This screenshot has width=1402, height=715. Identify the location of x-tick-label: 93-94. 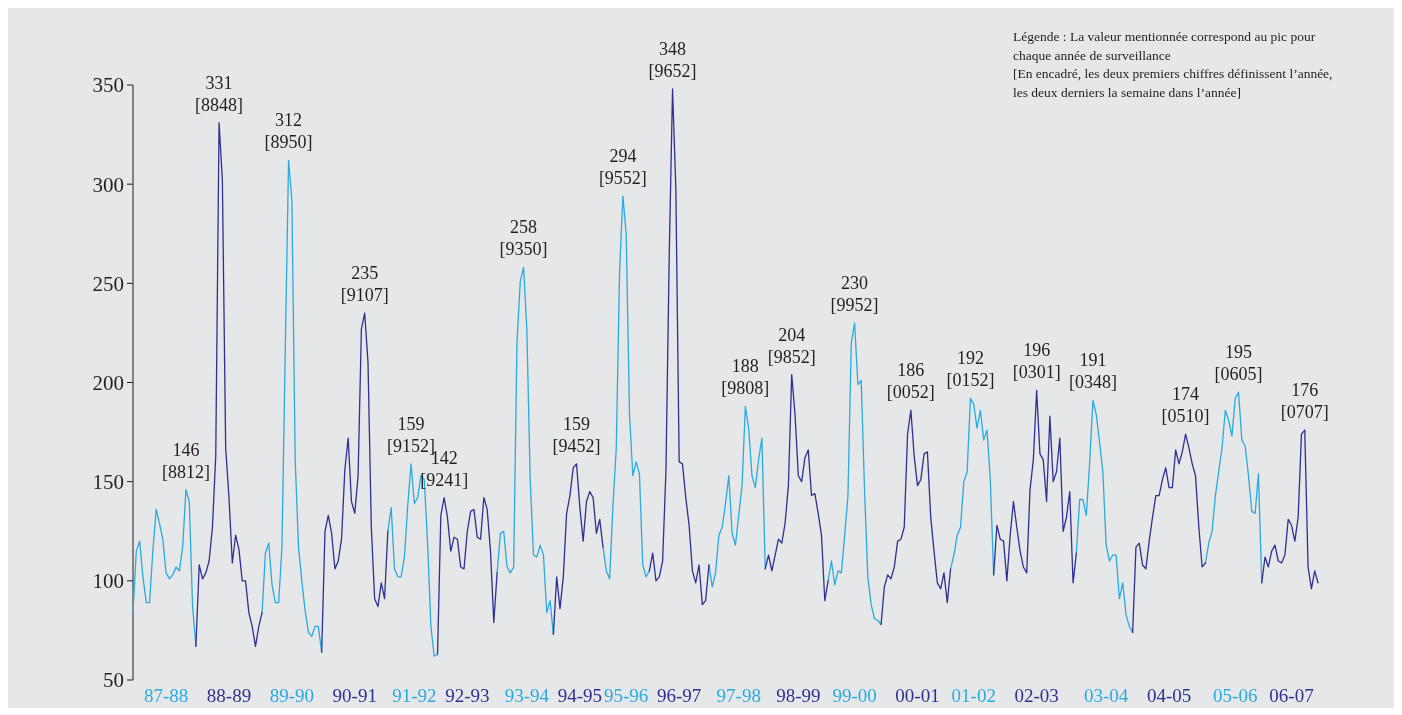
(527, 695).